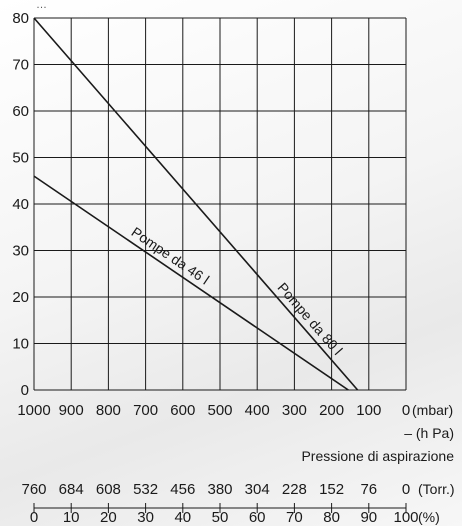 The height and width of the screenshot is (526, 462). Describe the element at coordinates (294, 517) in the screenshot. I see `x-tick-label-percent: 70` at that location.